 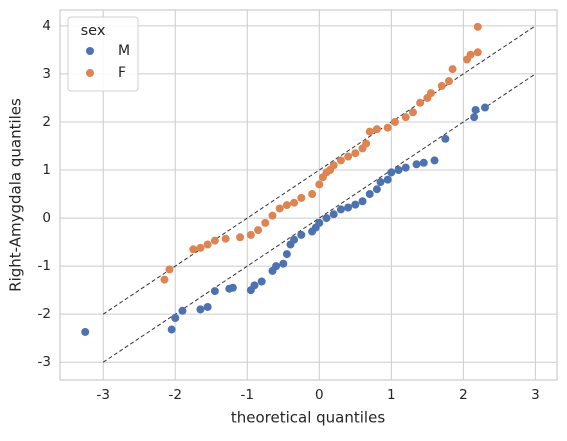 I want to click on legend-box, so click(x=103, y=54).